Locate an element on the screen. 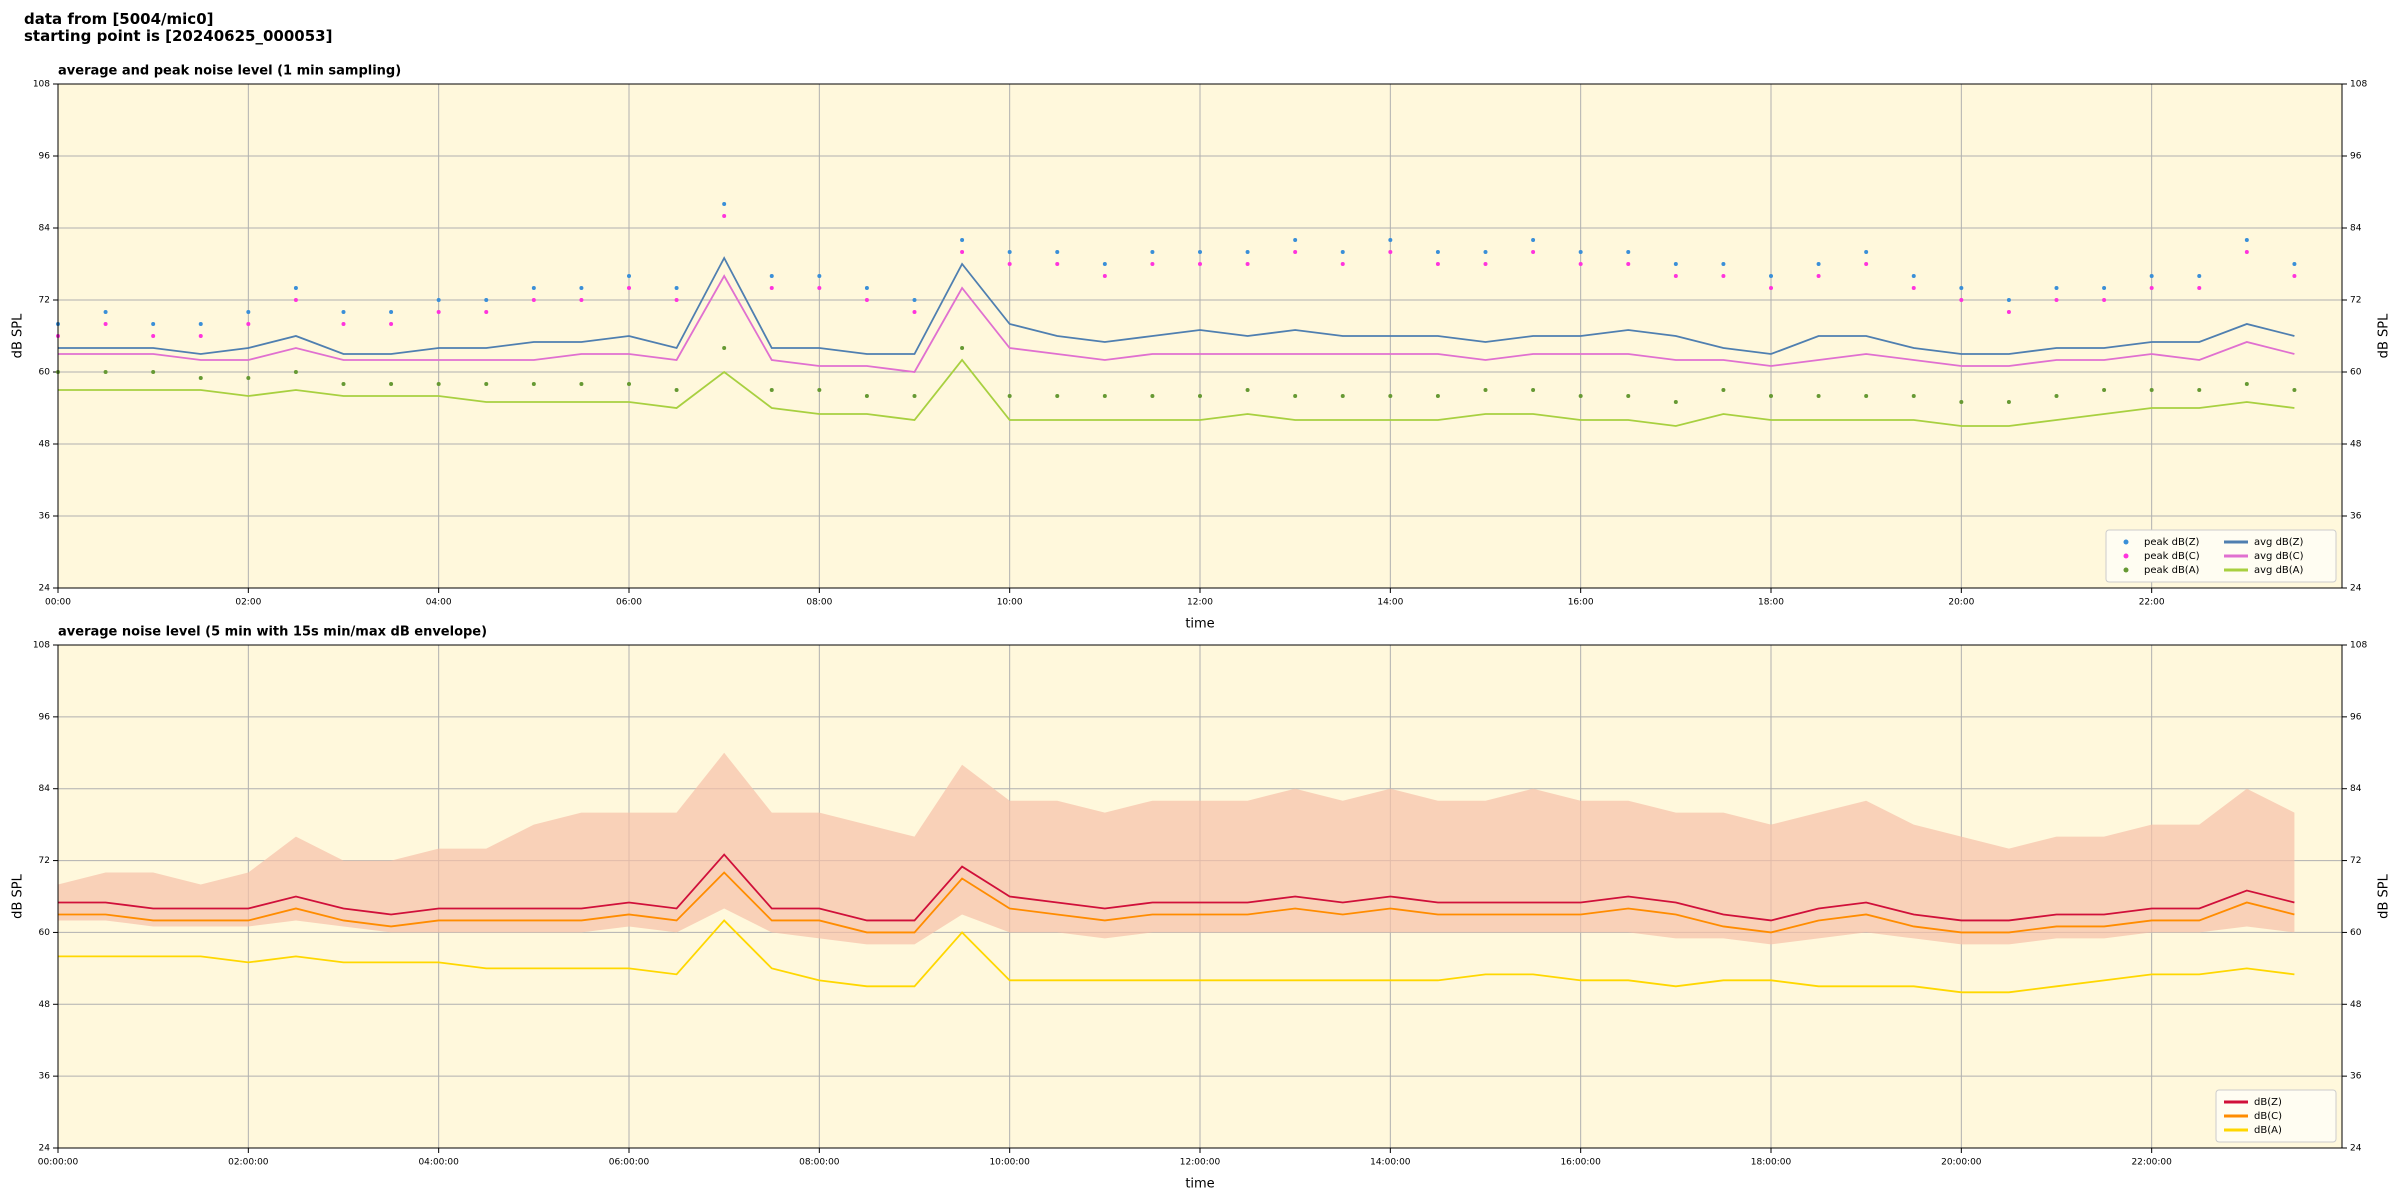  y-tick-label: 84 is located at coordinates (45, 789).